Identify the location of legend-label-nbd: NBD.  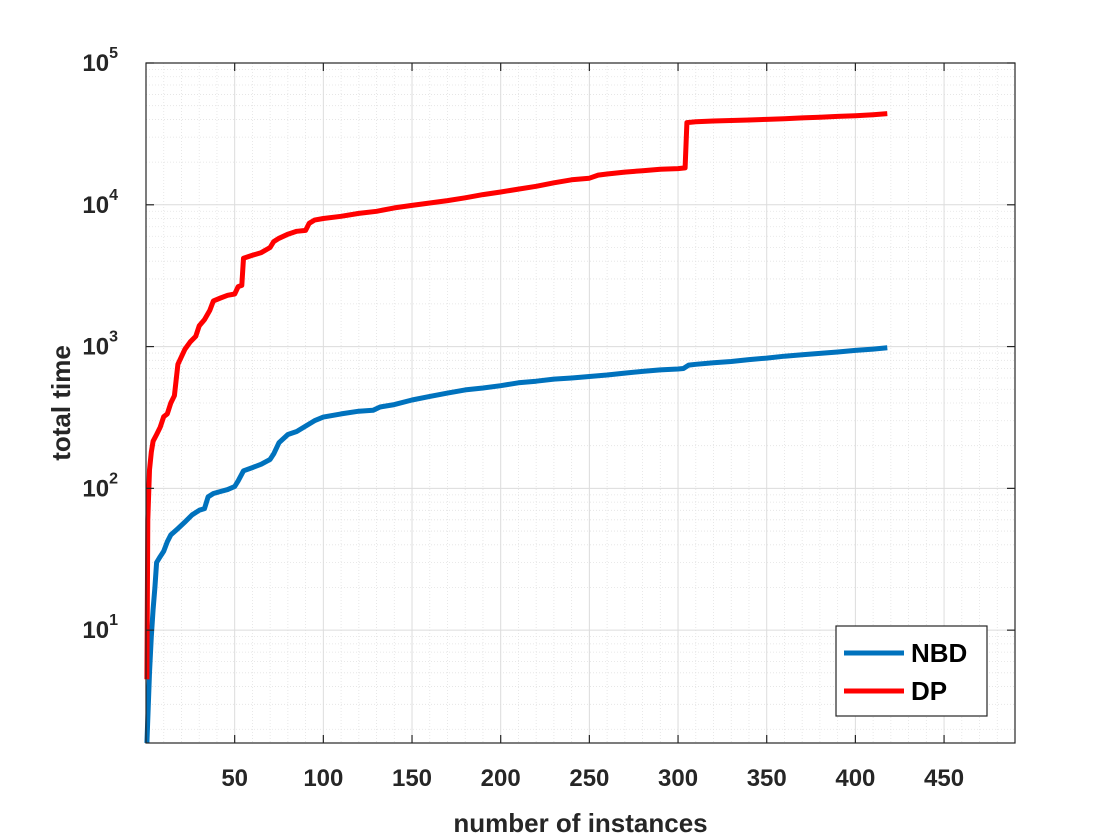
(939, 653).